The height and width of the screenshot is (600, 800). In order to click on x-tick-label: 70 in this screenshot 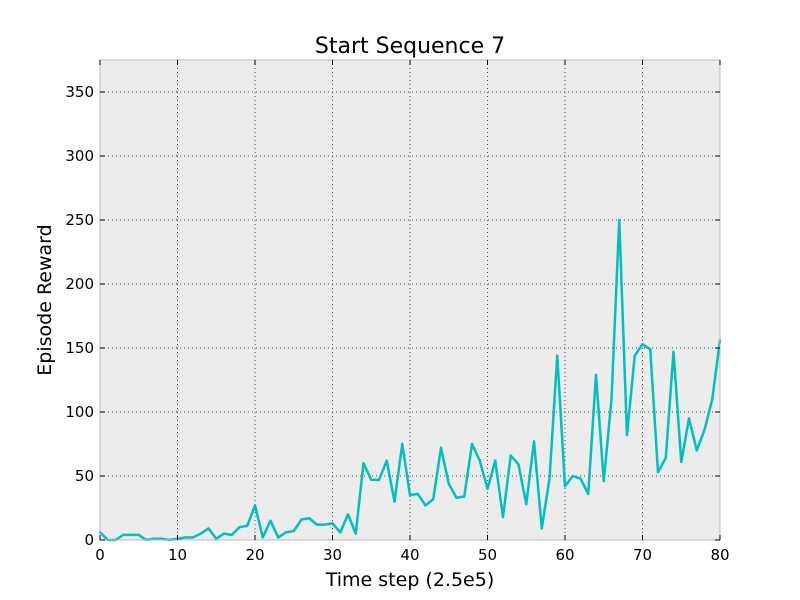, I will do `click(642, 555)`.